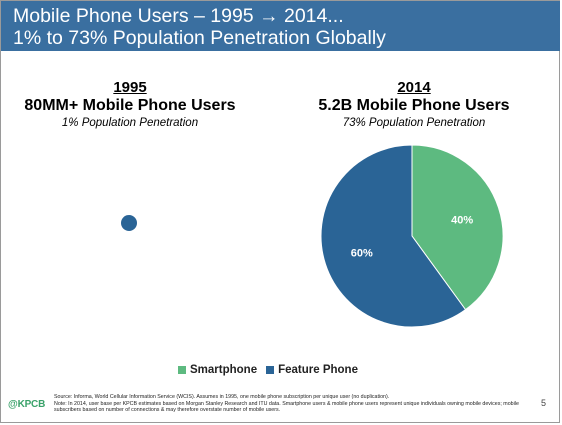  What do you see at coordinates (130, 87) in the screenshot?
I see `year-1995-label: 1995` at bounding box center [130, 87].